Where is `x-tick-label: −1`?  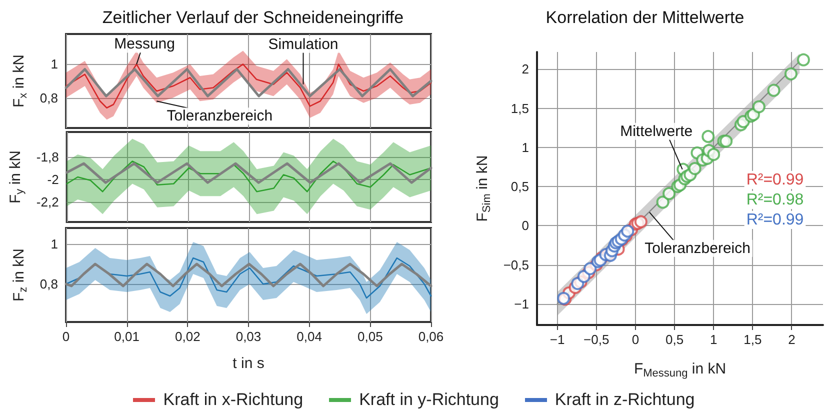 x-tick-label: −1 is located at coordinates (557, 339).